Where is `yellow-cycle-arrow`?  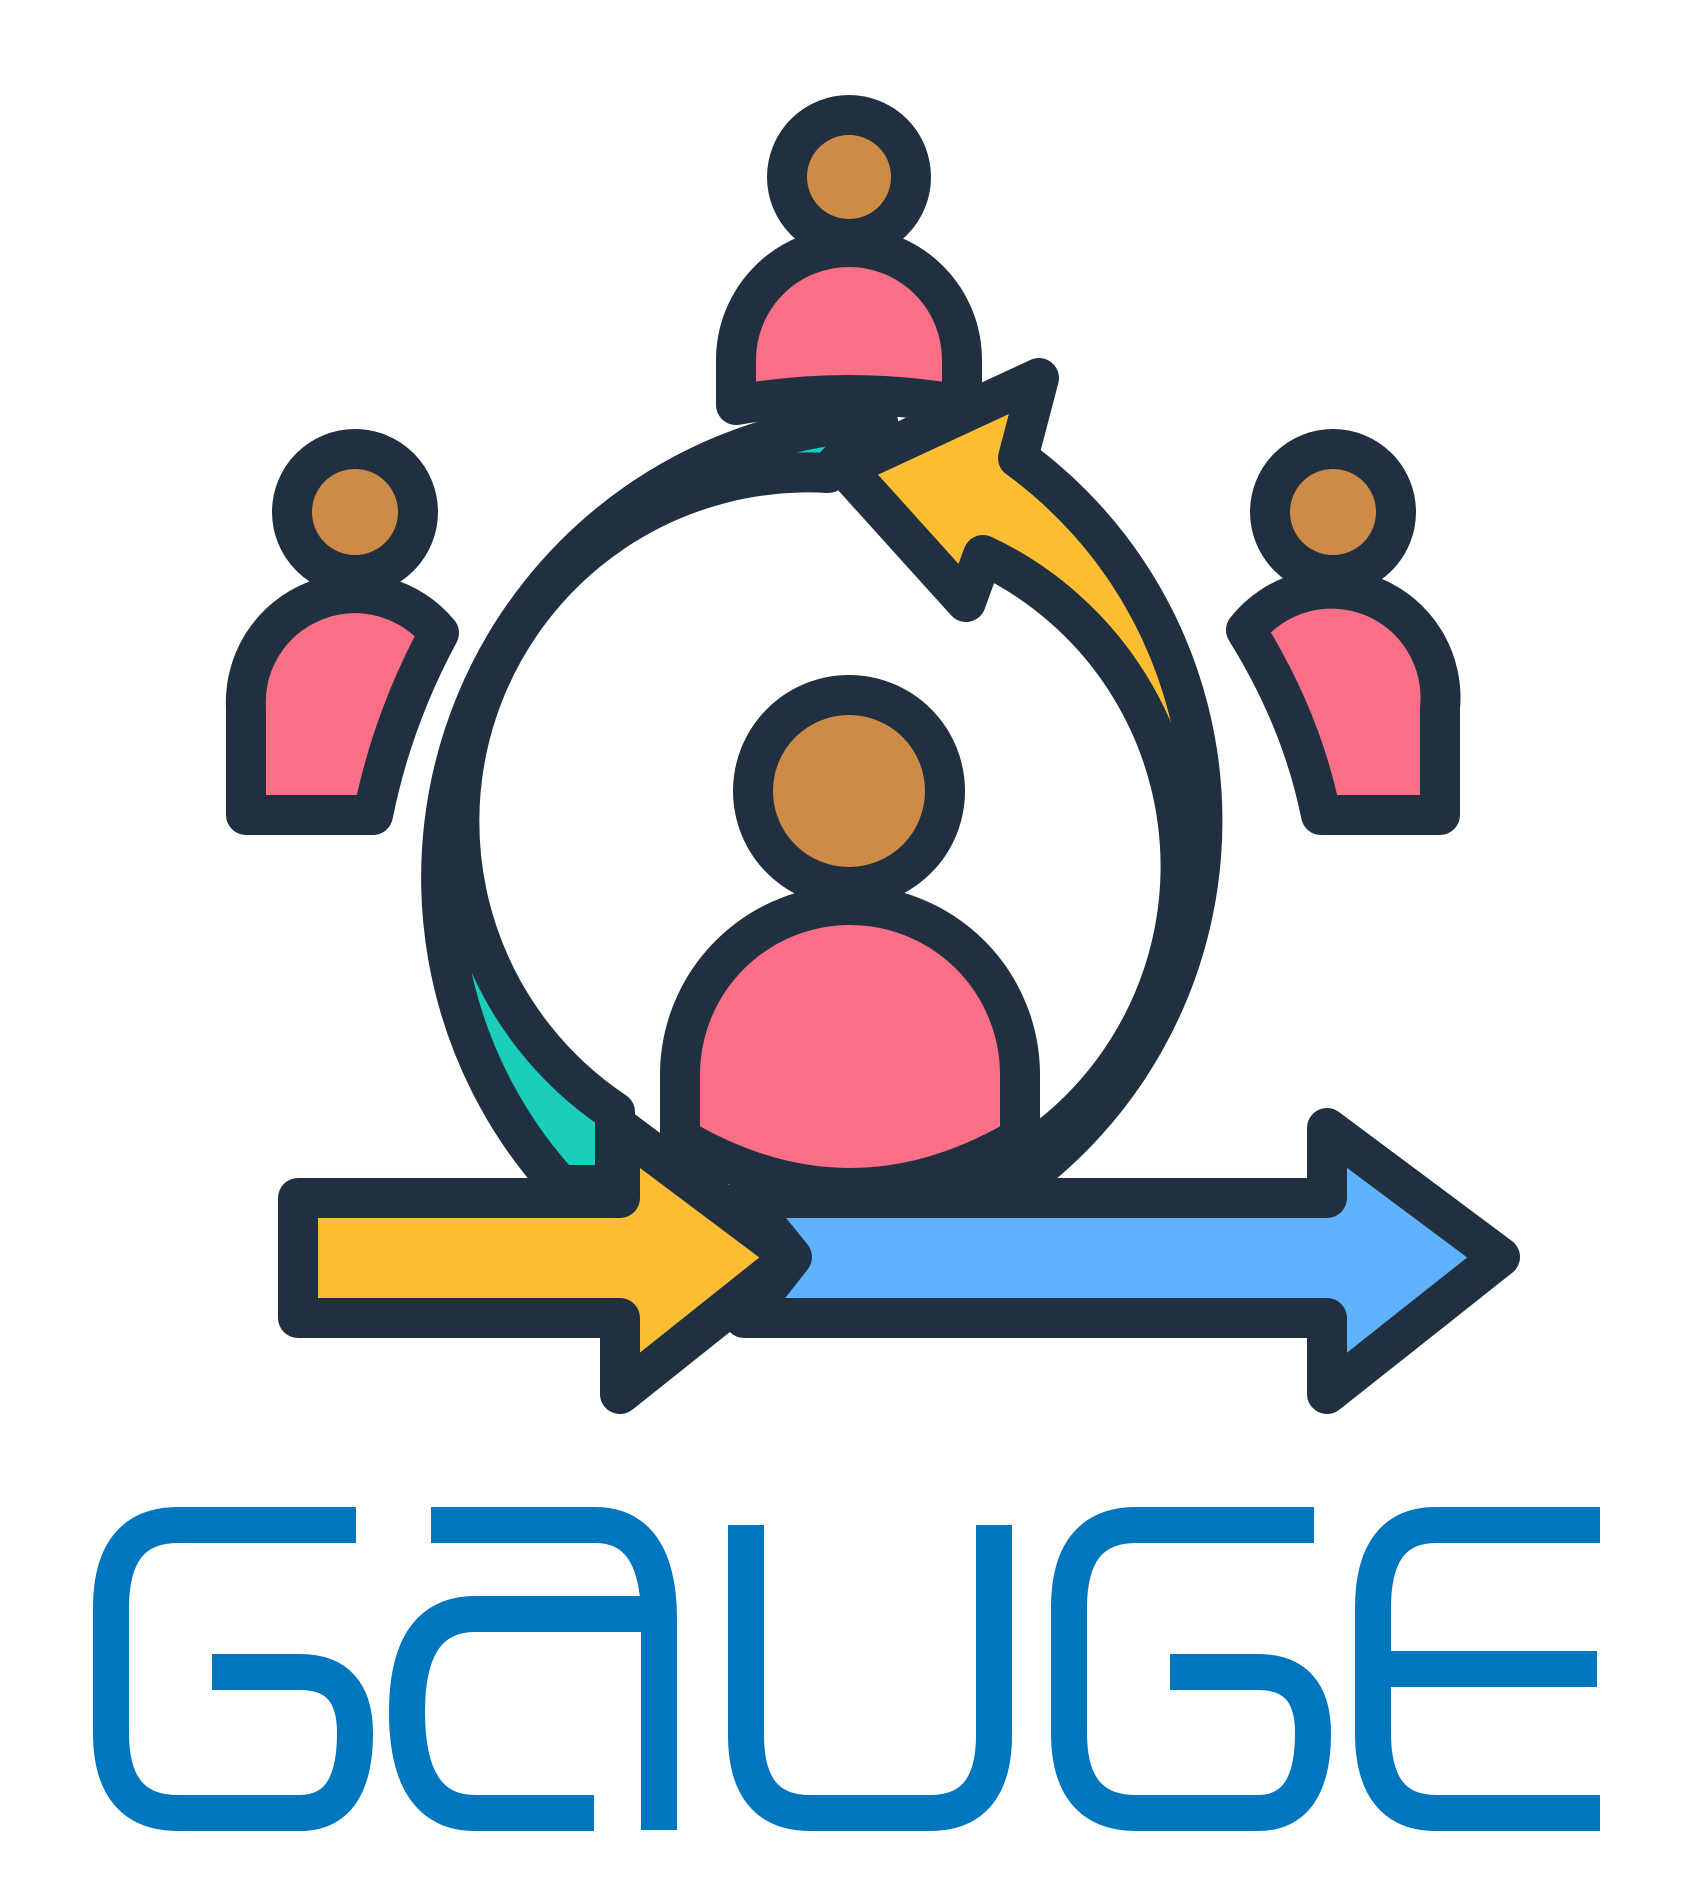 yellow-cycle-arrow is located at coordinates (1024, 781).